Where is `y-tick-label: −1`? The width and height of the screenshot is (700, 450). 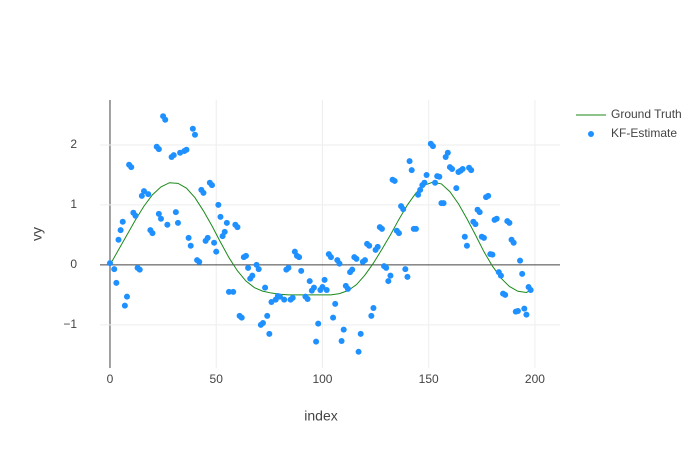 y-tick-label: −1 is located at coordinates (70, 324).